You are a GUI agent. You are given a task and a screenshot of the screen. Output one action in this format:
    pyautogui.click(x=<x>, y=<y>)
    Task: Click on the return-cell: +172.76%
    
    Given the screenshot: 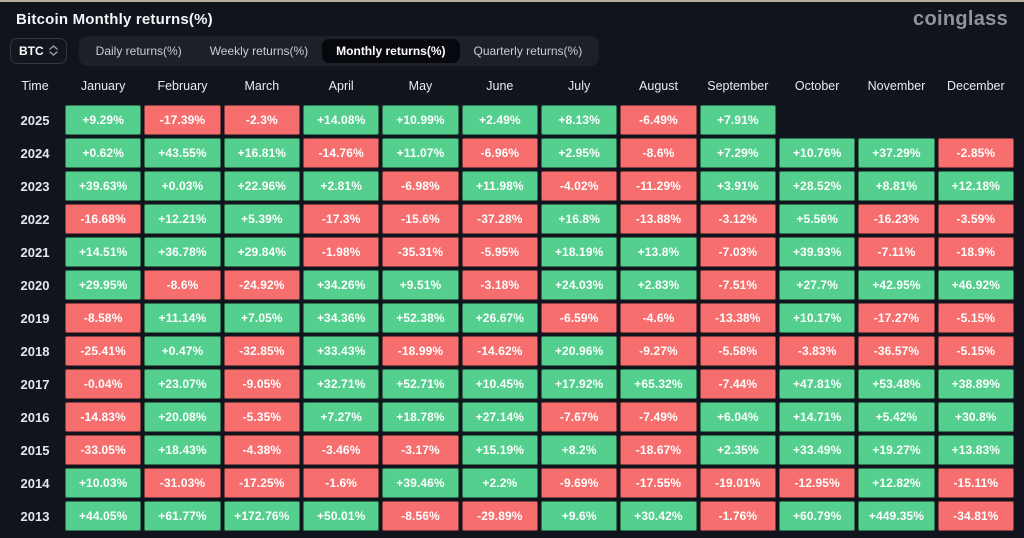 What is the action you would take?
    pyautogui.click(x=261, y=516)
    